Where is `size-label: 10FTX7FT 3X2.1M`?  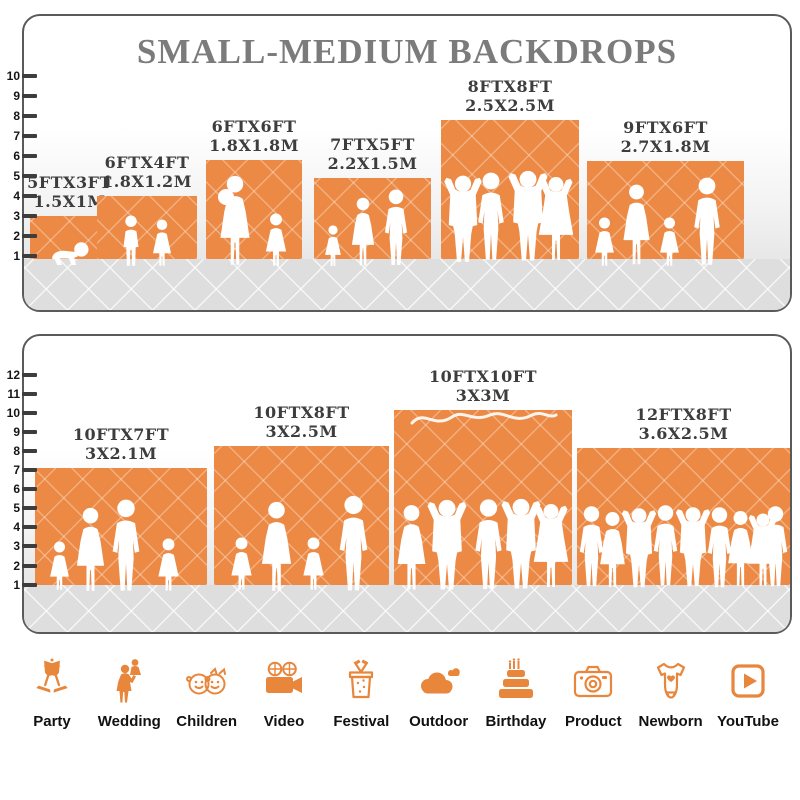 size-label: 10FTX7FT 3X2.1M is located at coordinates (121, 444).